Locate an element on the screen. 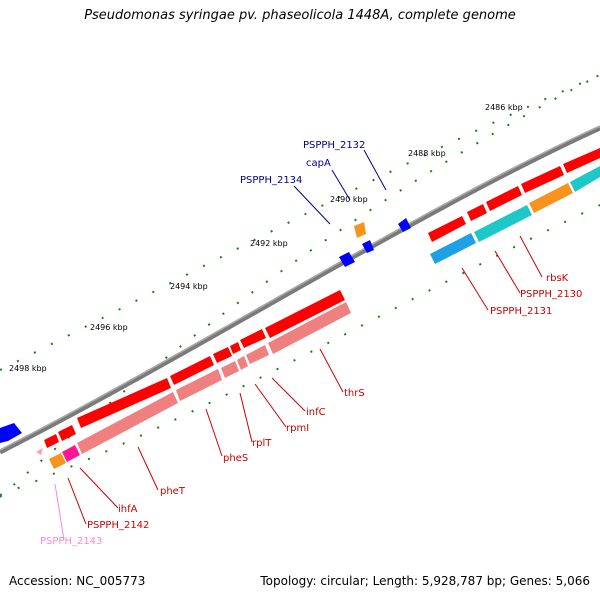 The image size is (600, 600). label-PSPPH_2130: PSPPH_2130 is located at coordinates (551, 294).